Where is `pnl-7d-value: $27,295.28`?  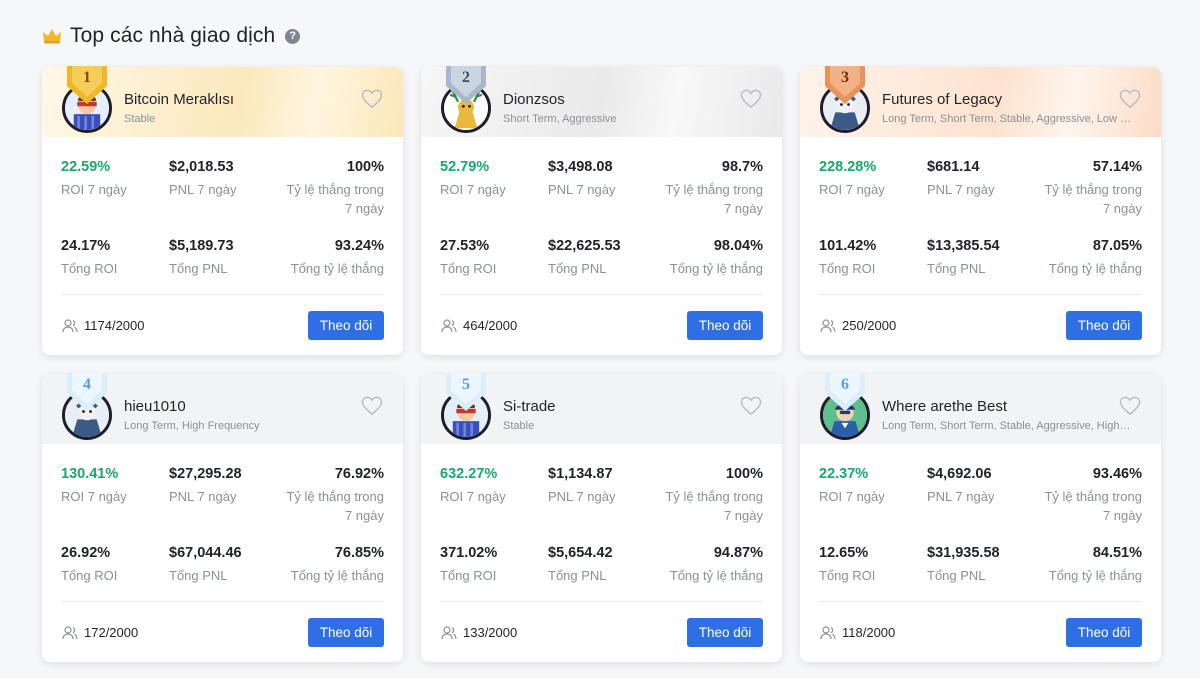 pnl-7d-value: $27,295.28 is located at coordinates (205, 474).